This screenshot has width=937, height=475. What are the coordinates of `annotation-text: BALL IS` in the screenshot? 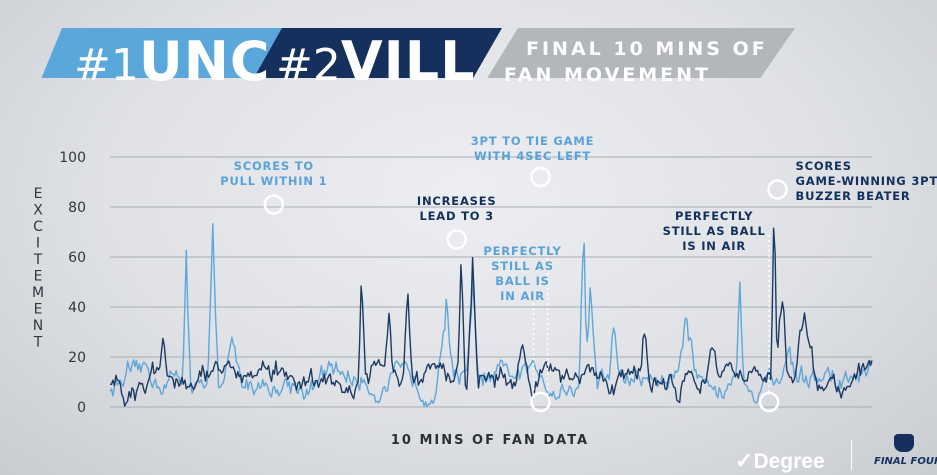 It's located at (522, 281).